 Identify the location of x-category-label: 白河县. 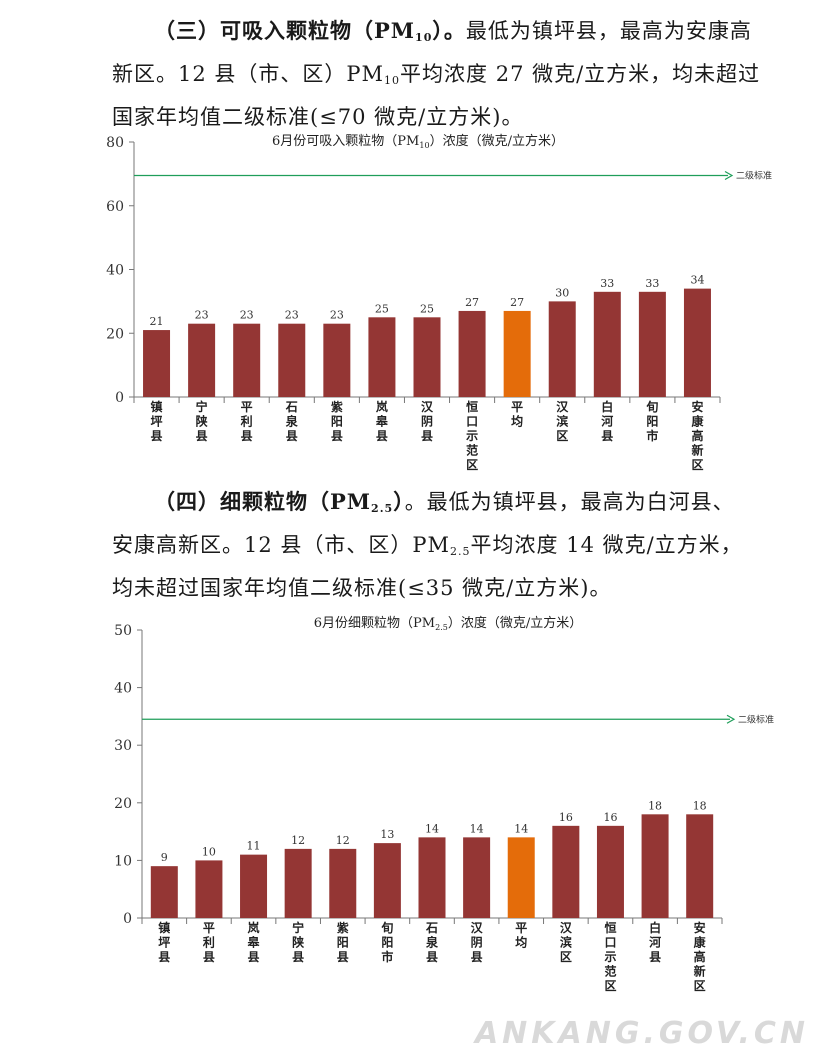
(606, 421).